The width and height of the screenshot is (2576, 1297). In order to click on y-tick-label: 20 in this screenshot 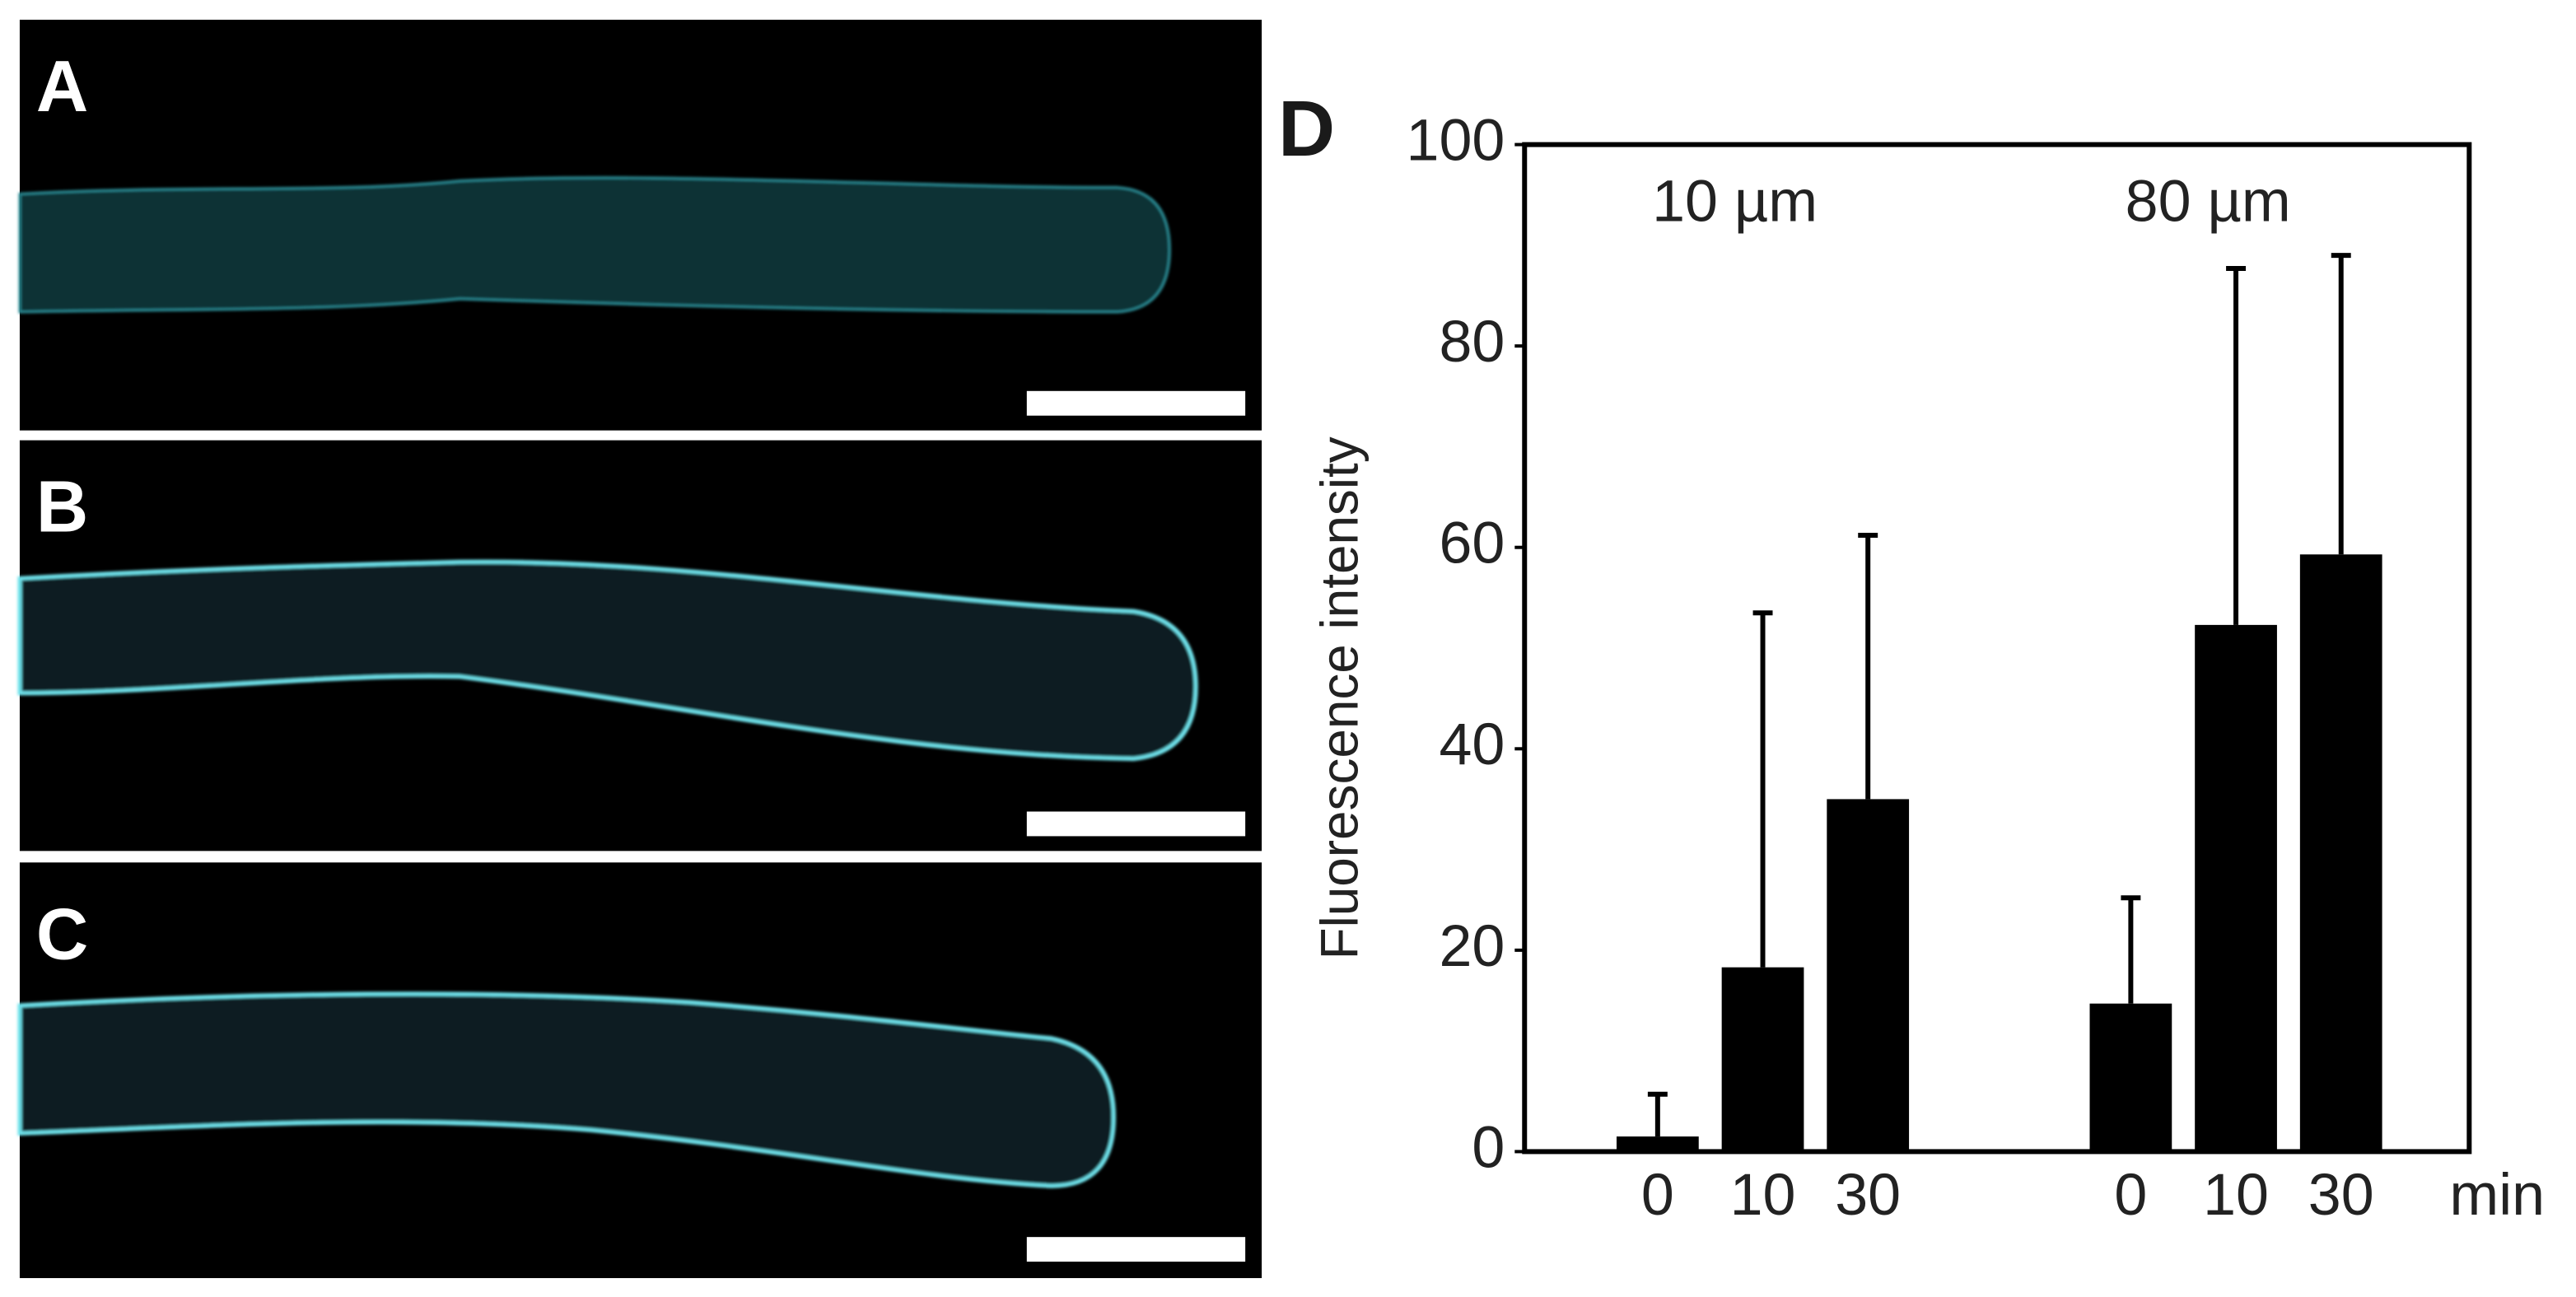, I will do `click(1472, 946)`.